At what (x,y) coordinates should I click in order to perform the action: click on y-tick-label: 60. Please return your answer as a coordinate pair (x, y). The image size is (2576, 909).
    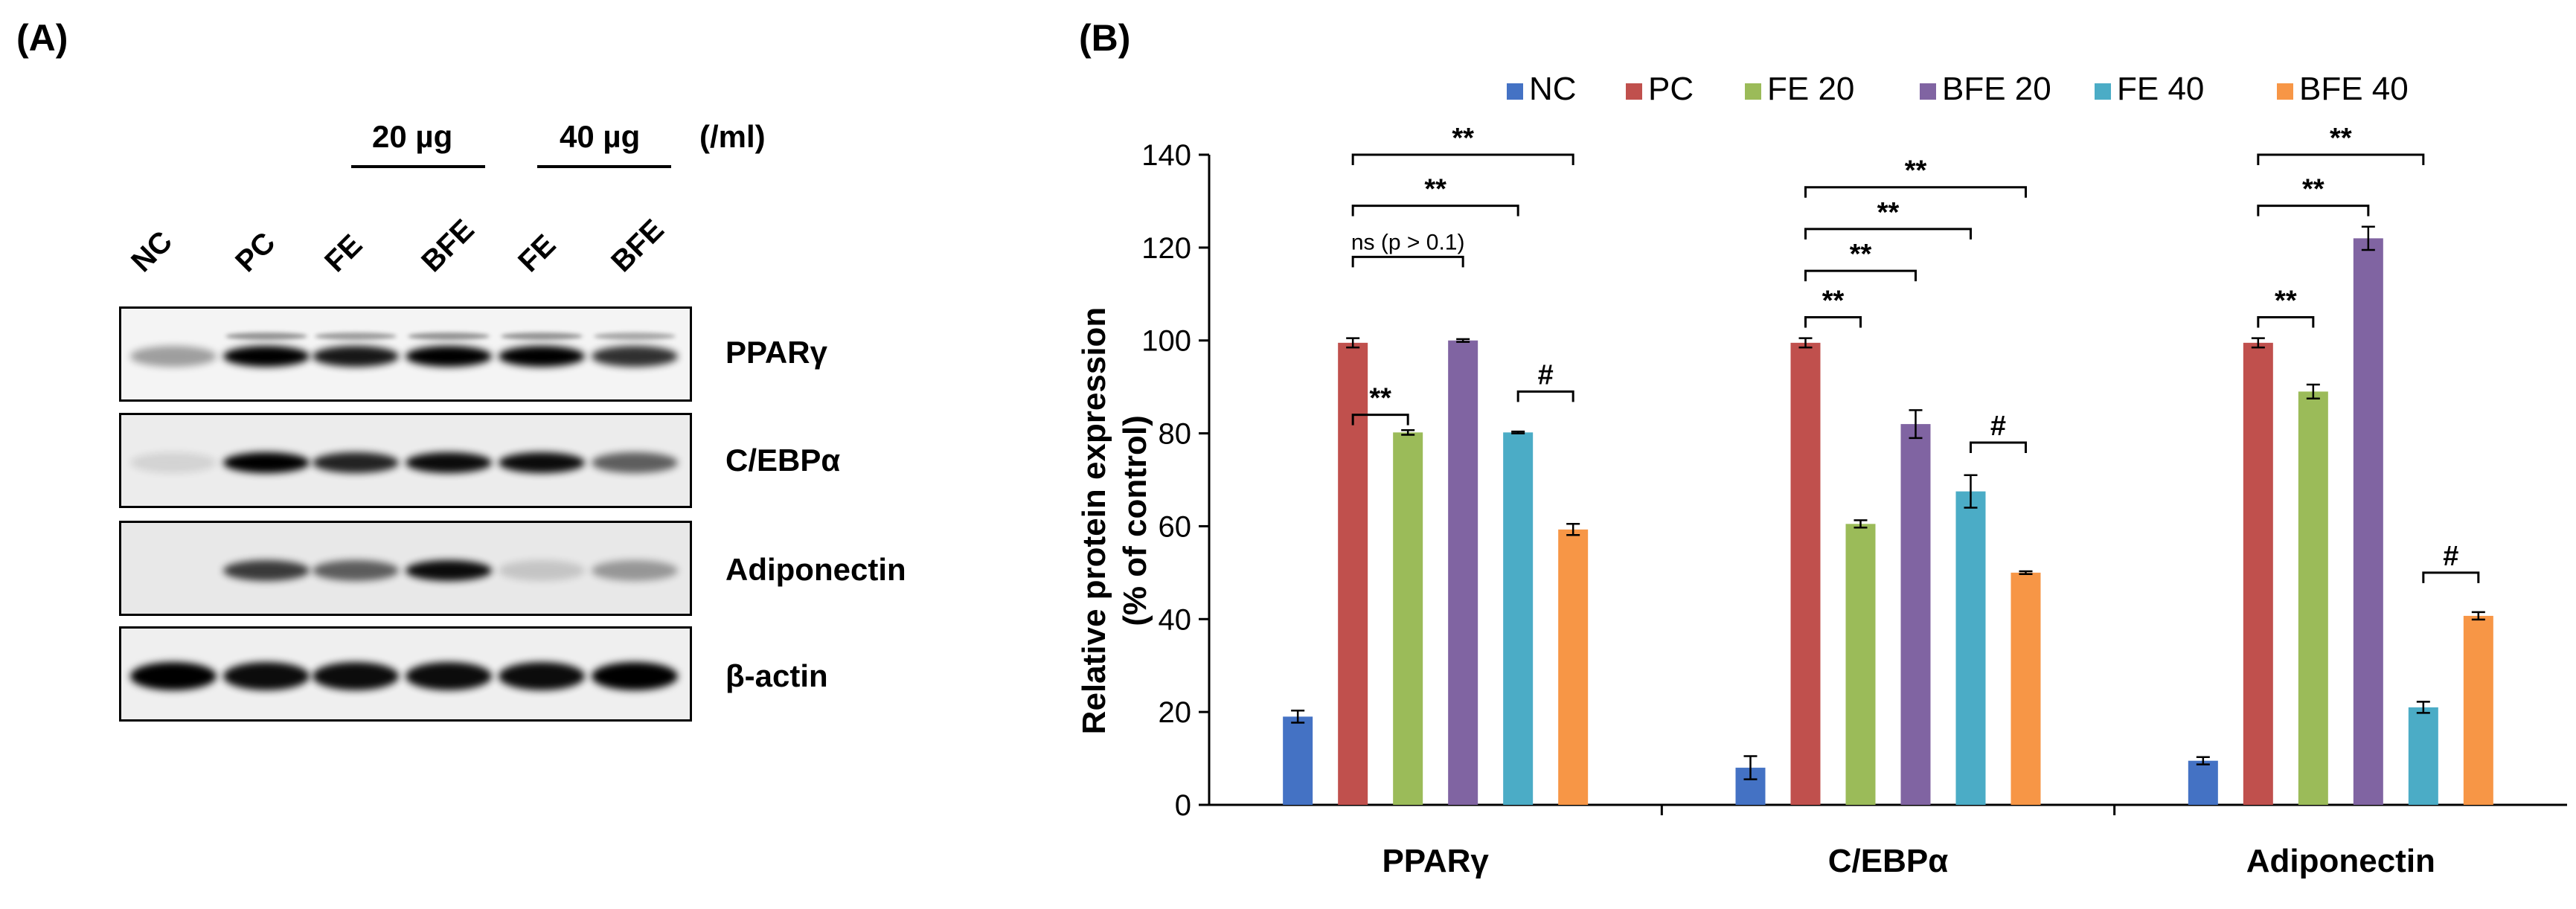
    Looking at the image, I should click on (1175, 526).